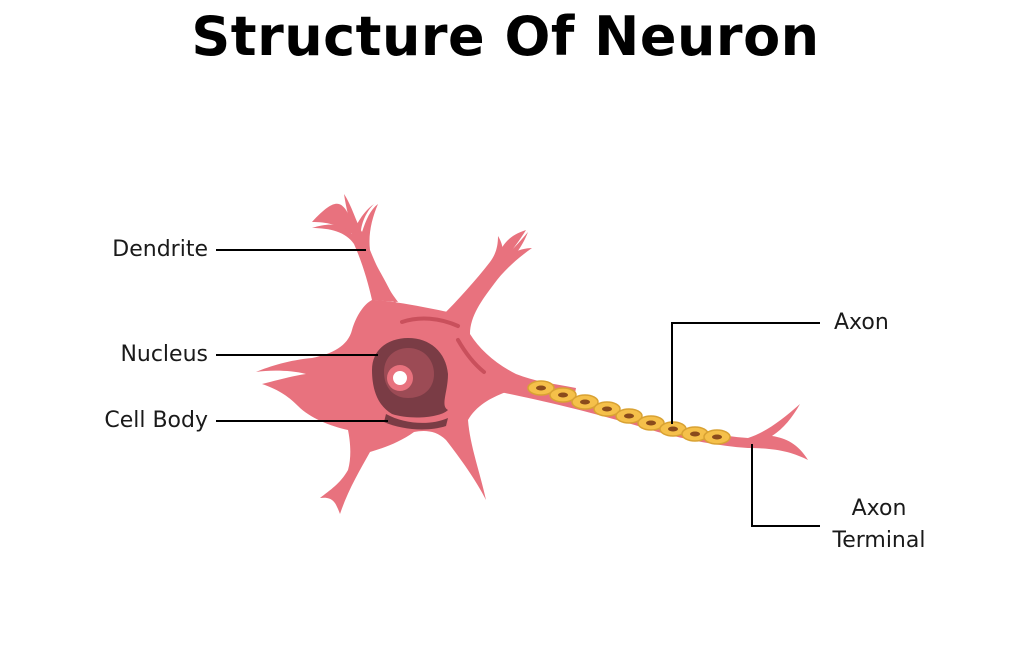  I want to click on cell-body-shape, so click(356, 257).